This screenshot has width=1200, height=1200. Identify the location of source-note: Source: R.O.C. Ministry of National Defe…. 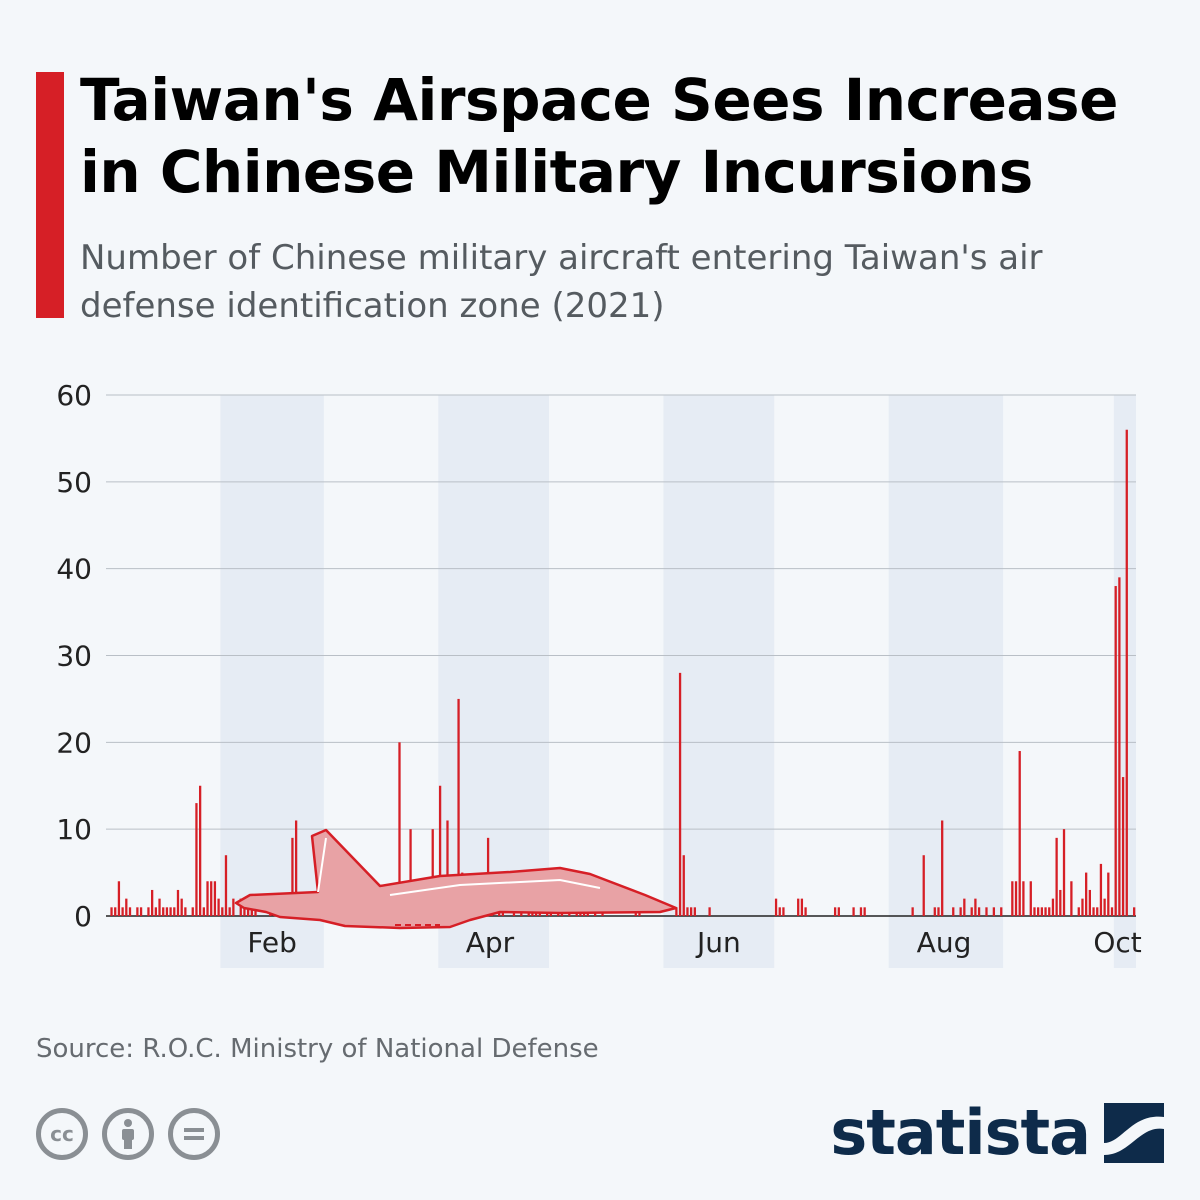
(317, 1049).